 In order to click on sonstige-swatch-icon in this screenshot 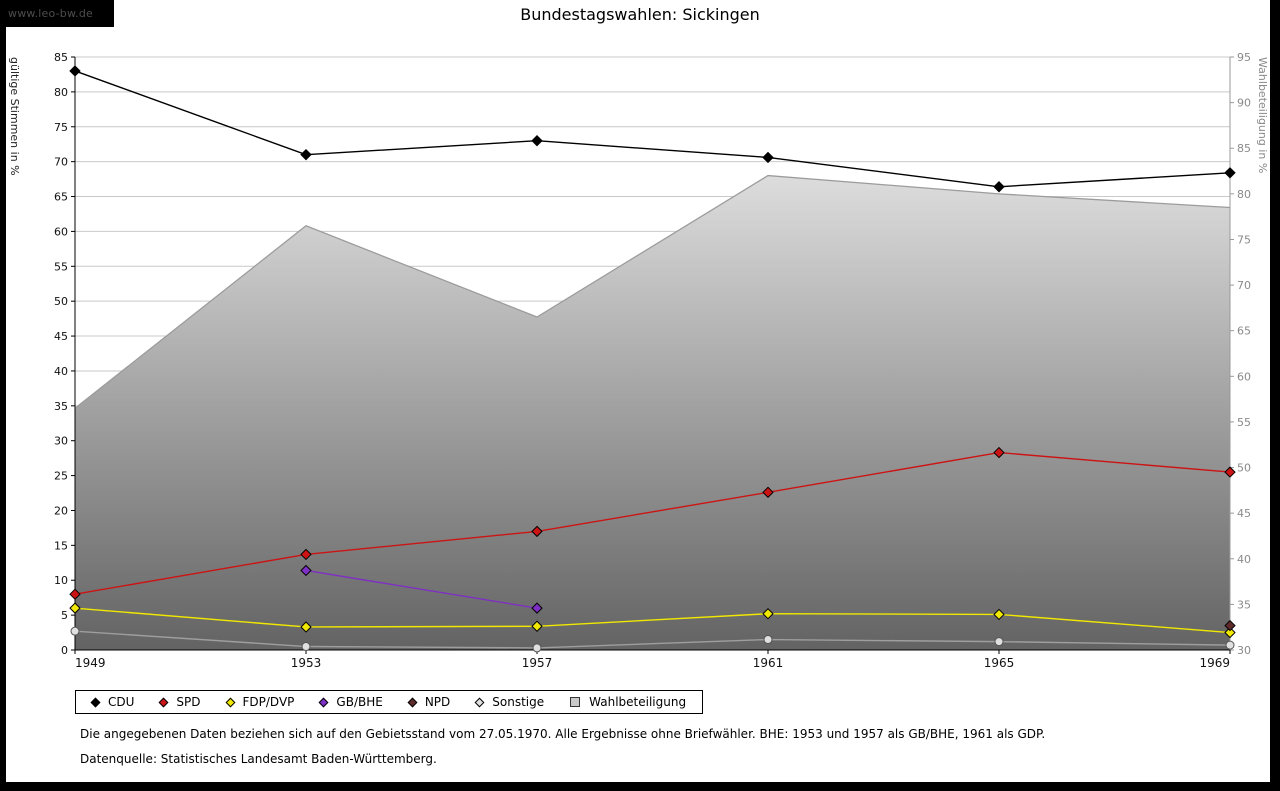, I will do `click(479, 702)`.